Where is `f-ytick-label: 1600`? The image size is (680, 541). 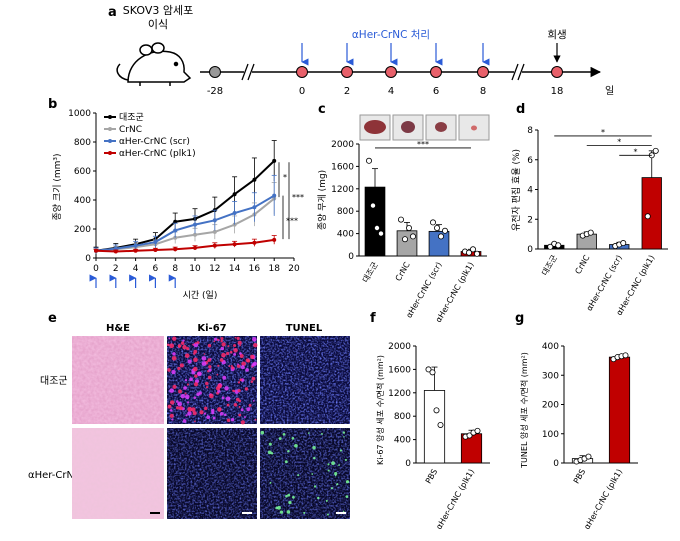 f-ytick-label: 1600 is located at coordinates (399, 370).